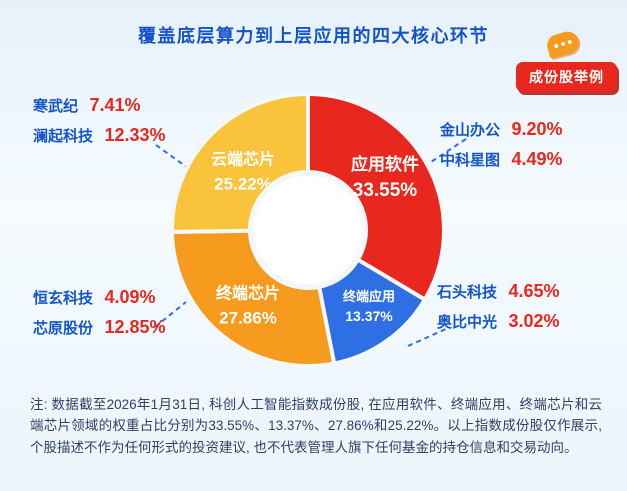  I want to click on slice-percent: 13.37%, so click(369, 316).